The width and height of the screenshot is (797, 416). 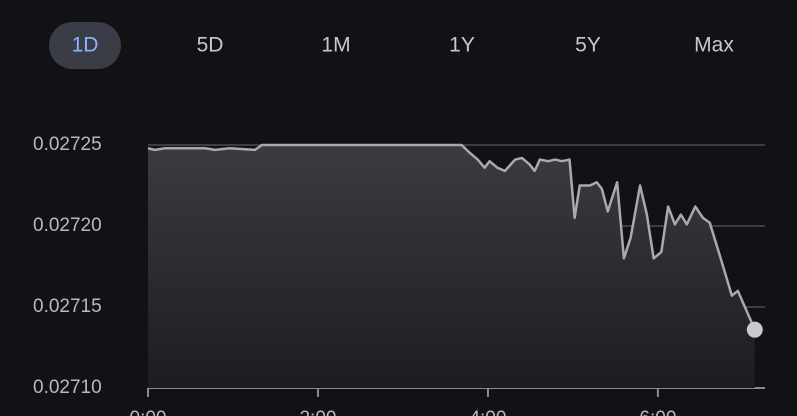 I want to click on tab-label: 1M, so click(x=335, y=45).